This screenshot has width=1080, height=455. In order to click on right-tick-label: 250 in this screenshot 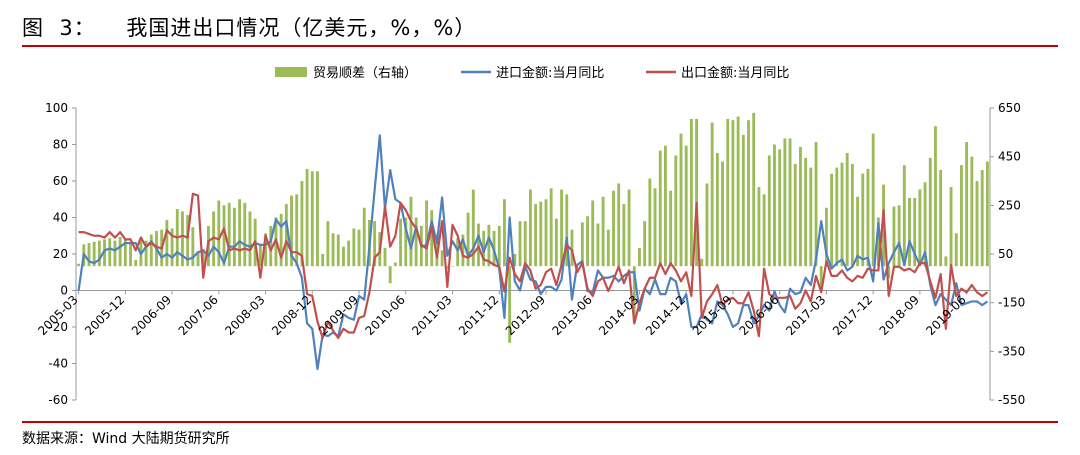, I will do `click(1009, 205)`.